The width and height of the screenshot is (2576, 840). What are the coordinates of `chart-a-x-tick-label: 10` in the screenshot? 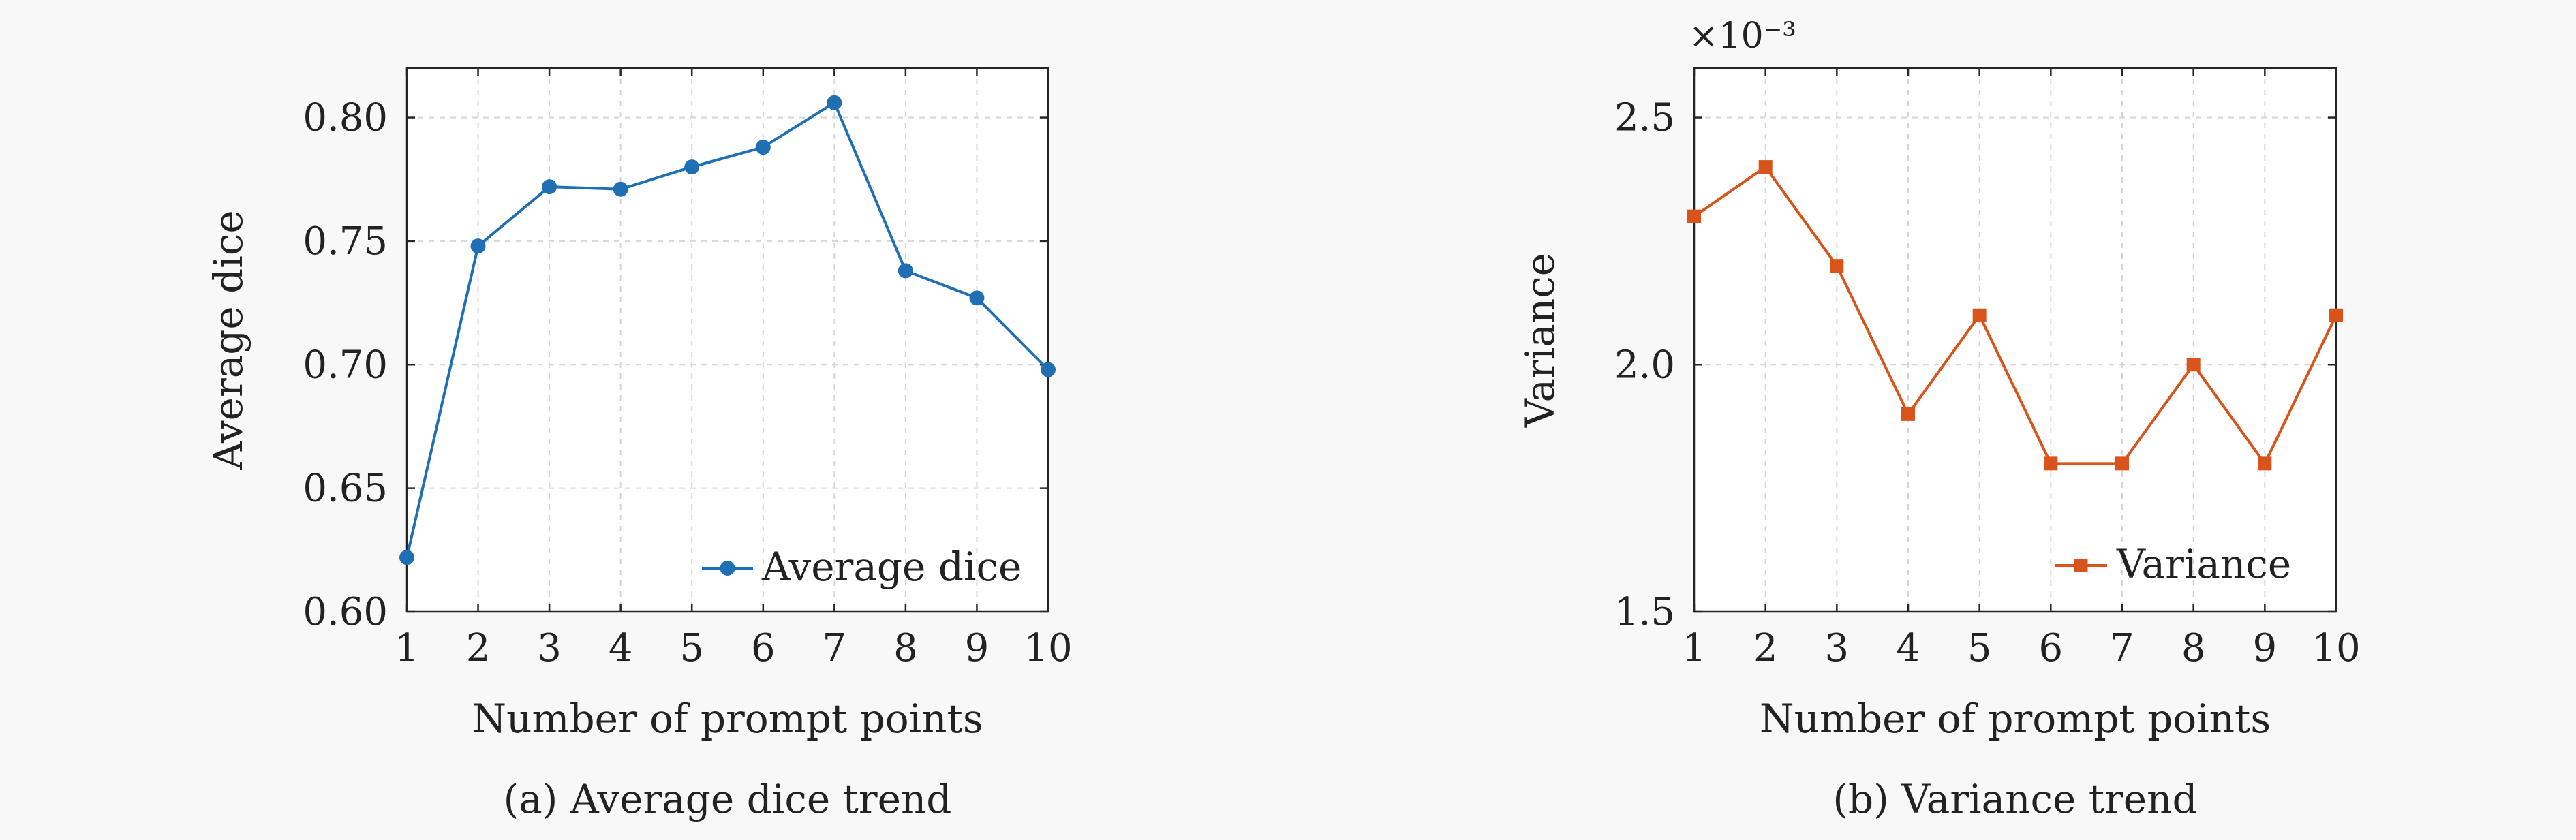 It's located at (1048, 648).